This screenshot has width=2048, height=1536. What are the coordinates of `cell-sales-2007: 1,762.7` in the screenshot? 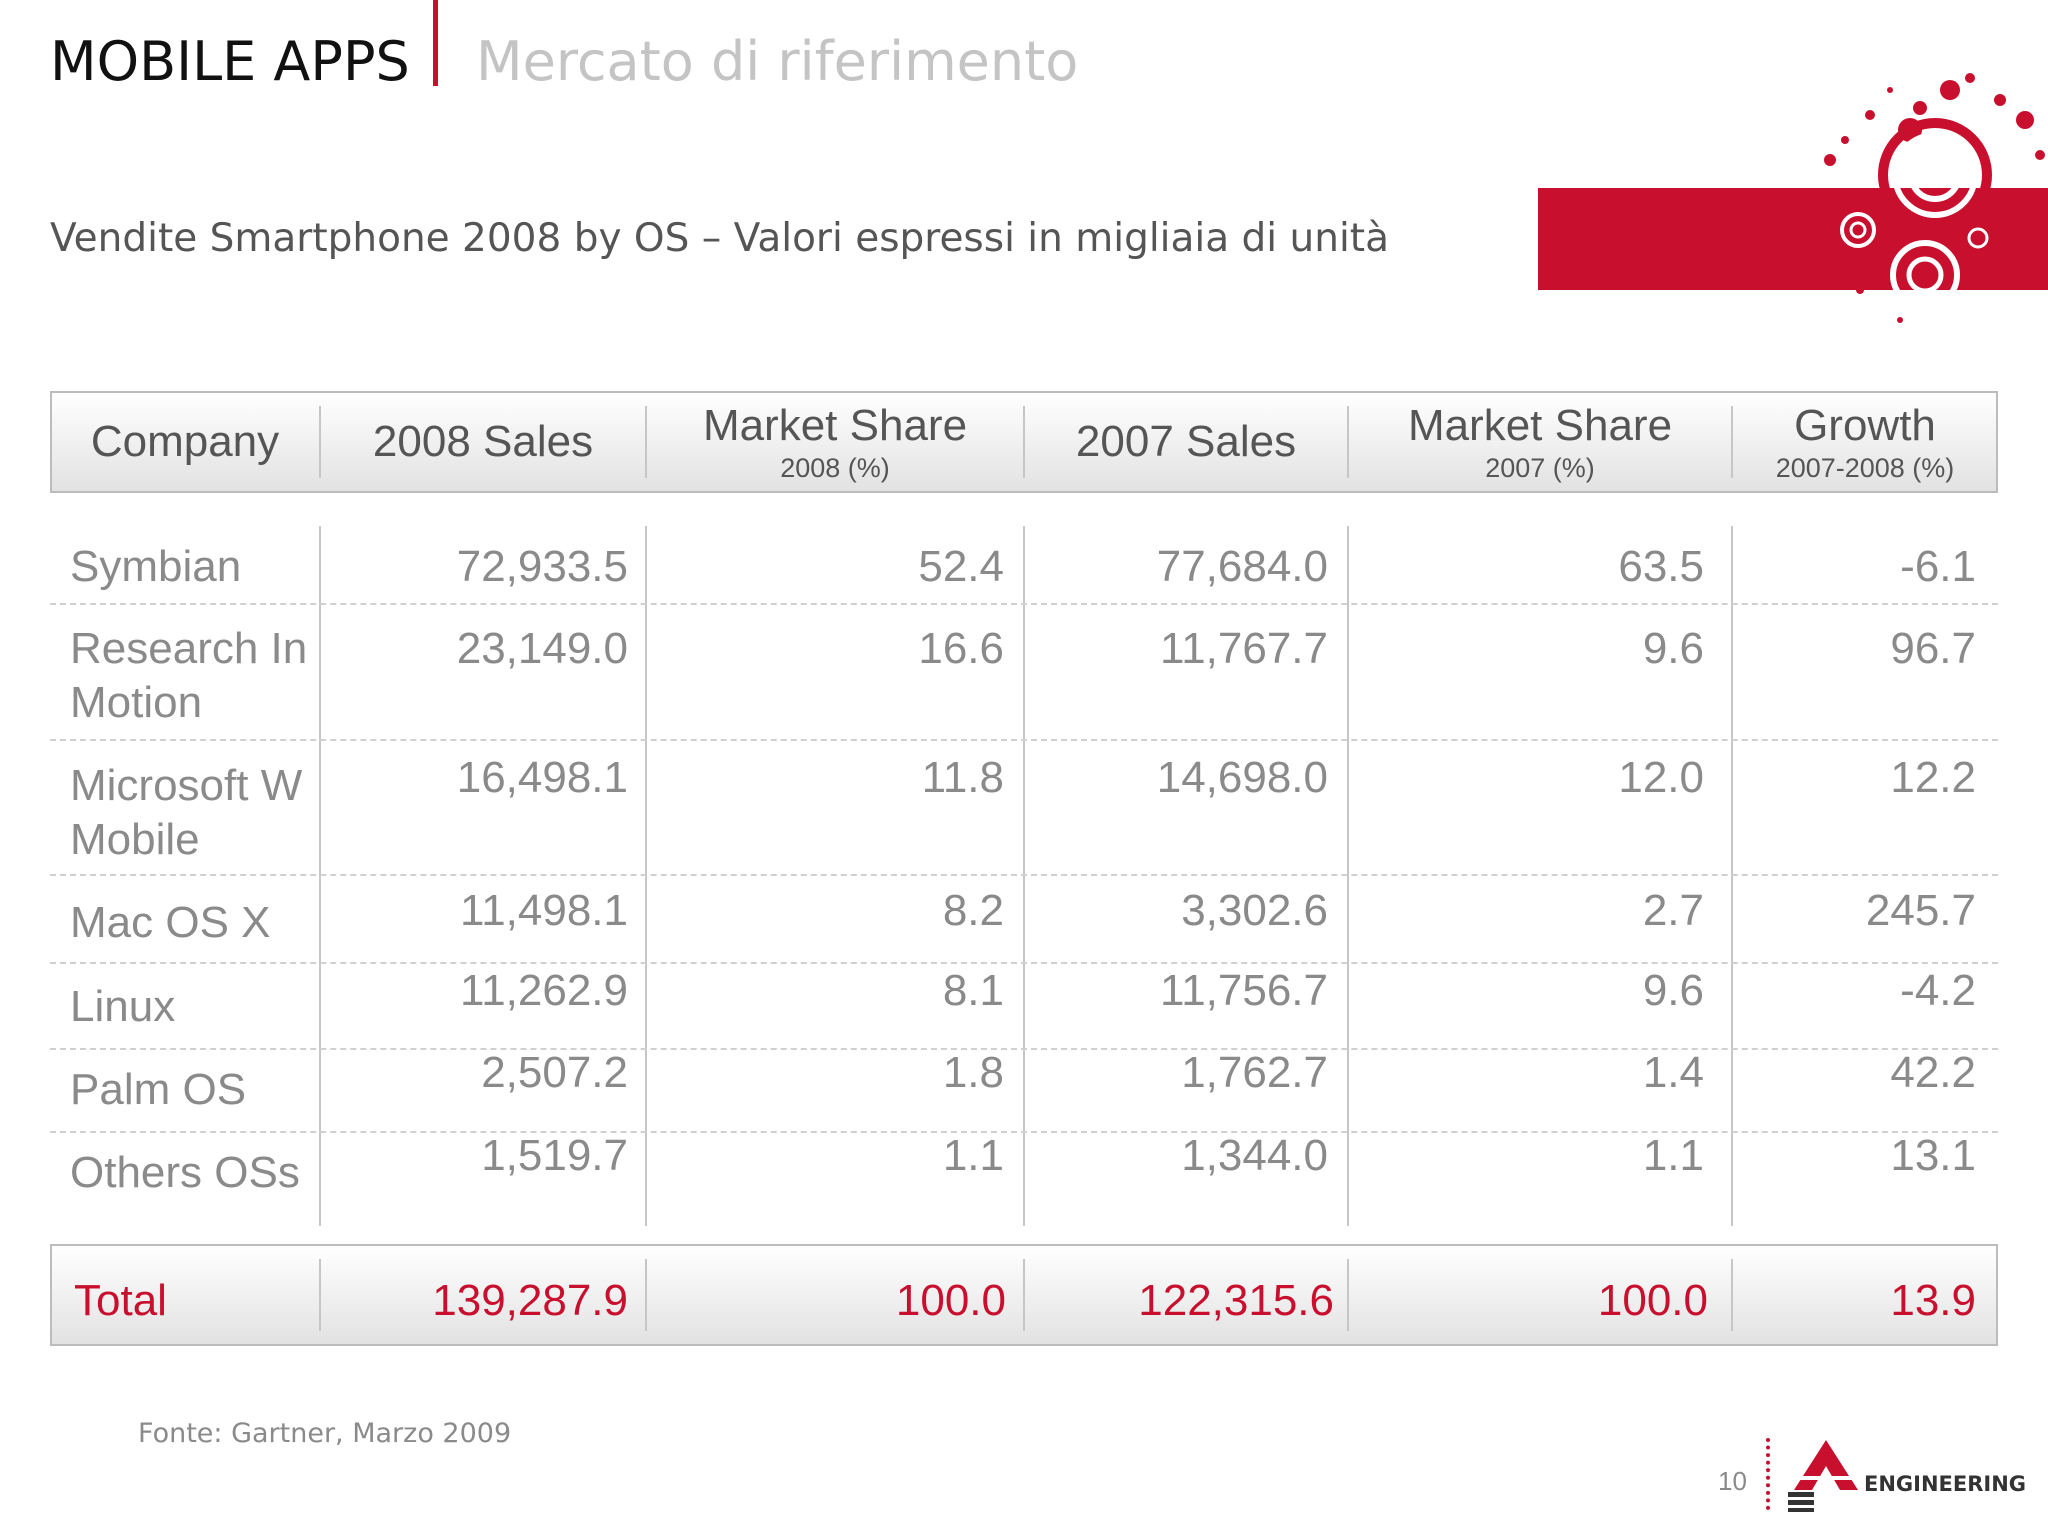 It's located at (1254, 1072).